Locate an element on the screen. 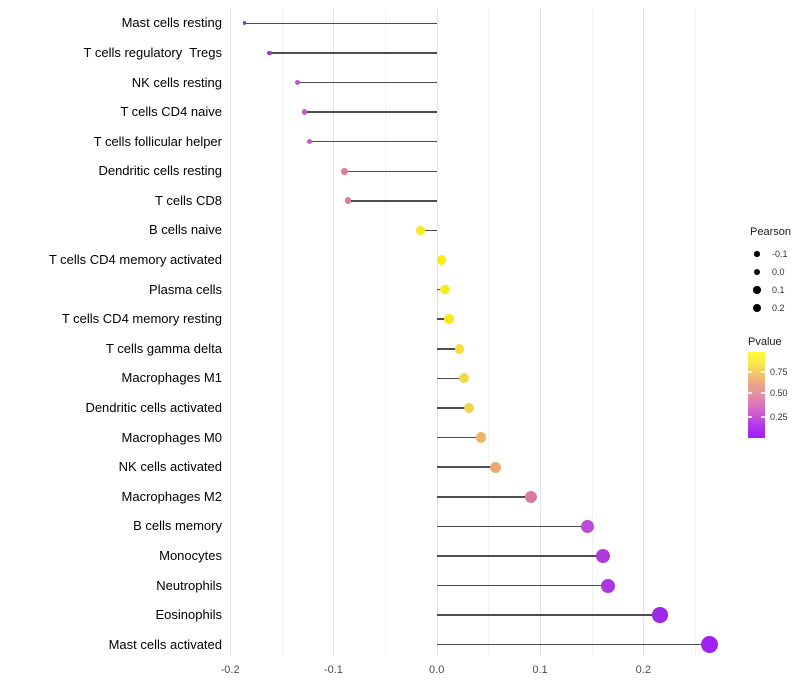  stem-nk-cells-activated is located at coordinates (466, 467).